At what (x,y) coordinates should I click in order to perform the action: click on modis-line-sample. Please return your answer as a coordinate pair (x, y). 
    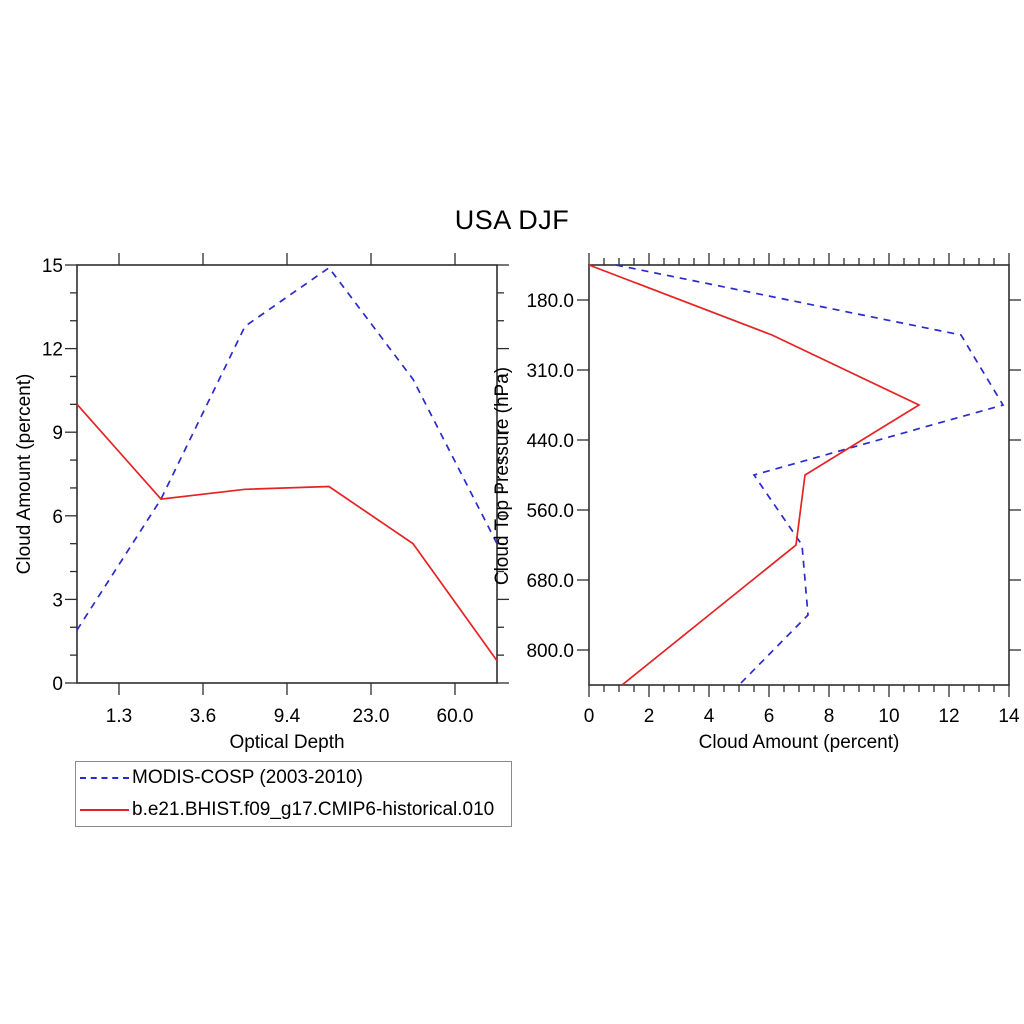
    Looking at the image, I should click on (104, 778).